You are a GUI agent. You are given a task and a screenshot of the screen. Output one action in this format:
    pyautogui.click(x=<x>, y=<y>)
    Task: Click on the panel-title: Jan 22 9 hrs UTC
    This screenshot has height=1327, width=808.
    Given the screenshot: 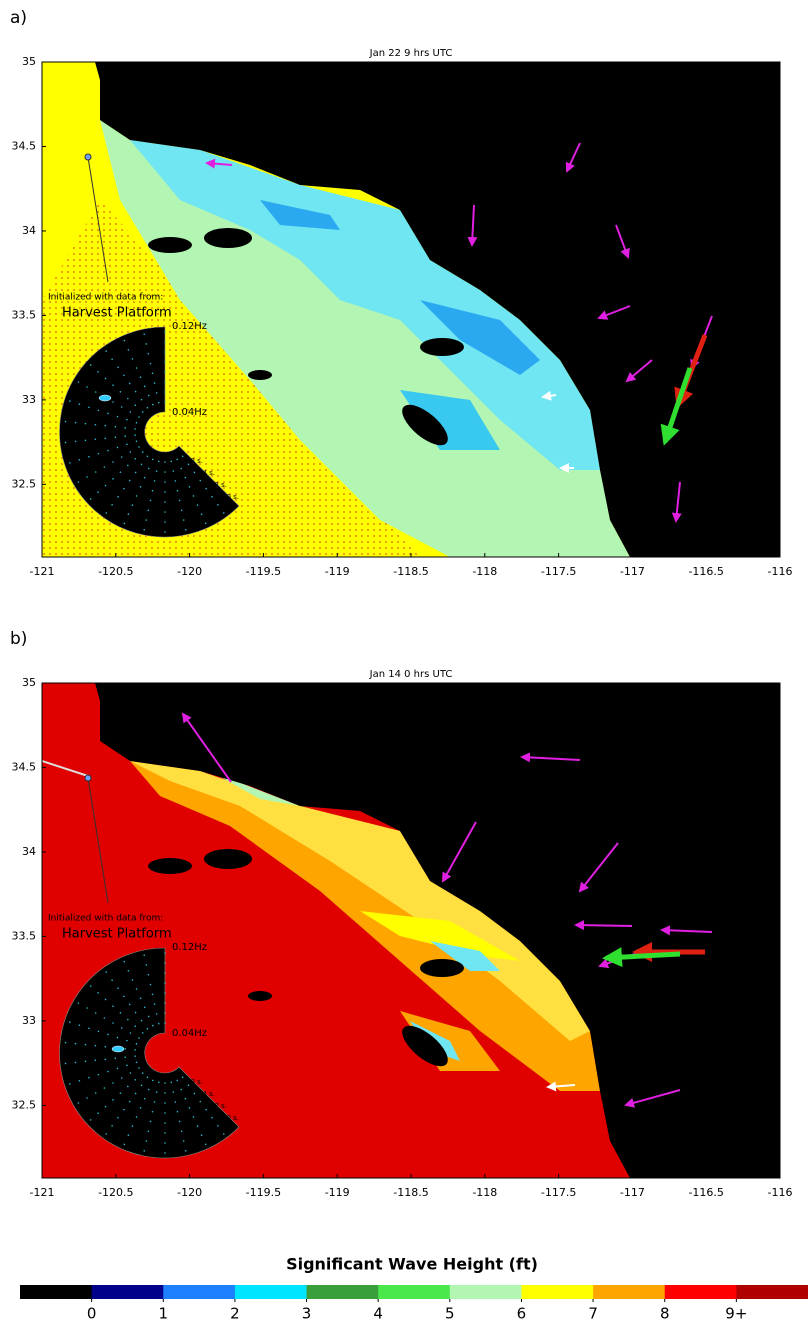 What is the action you would take?
    pyautogui.click(x=411, y=53)
    